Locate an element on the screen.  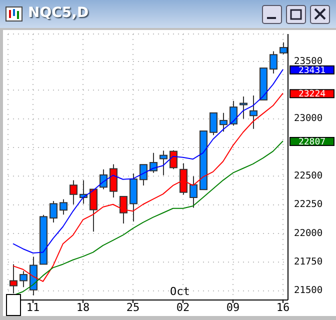
y-tick-label: 21500 is located at coordinates (308, 290).